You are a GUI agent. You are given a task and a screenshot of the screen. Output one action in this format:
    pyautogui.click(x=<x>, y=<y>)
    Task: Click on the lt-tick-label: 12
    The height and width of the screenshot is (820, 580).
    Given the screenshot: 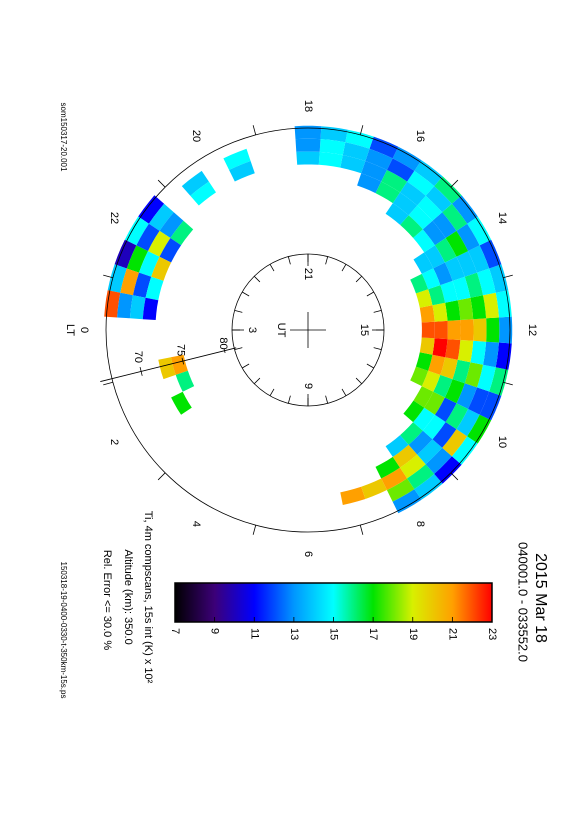 What is the action you would take?
    pyautogui.click(x=532, y=330)
    